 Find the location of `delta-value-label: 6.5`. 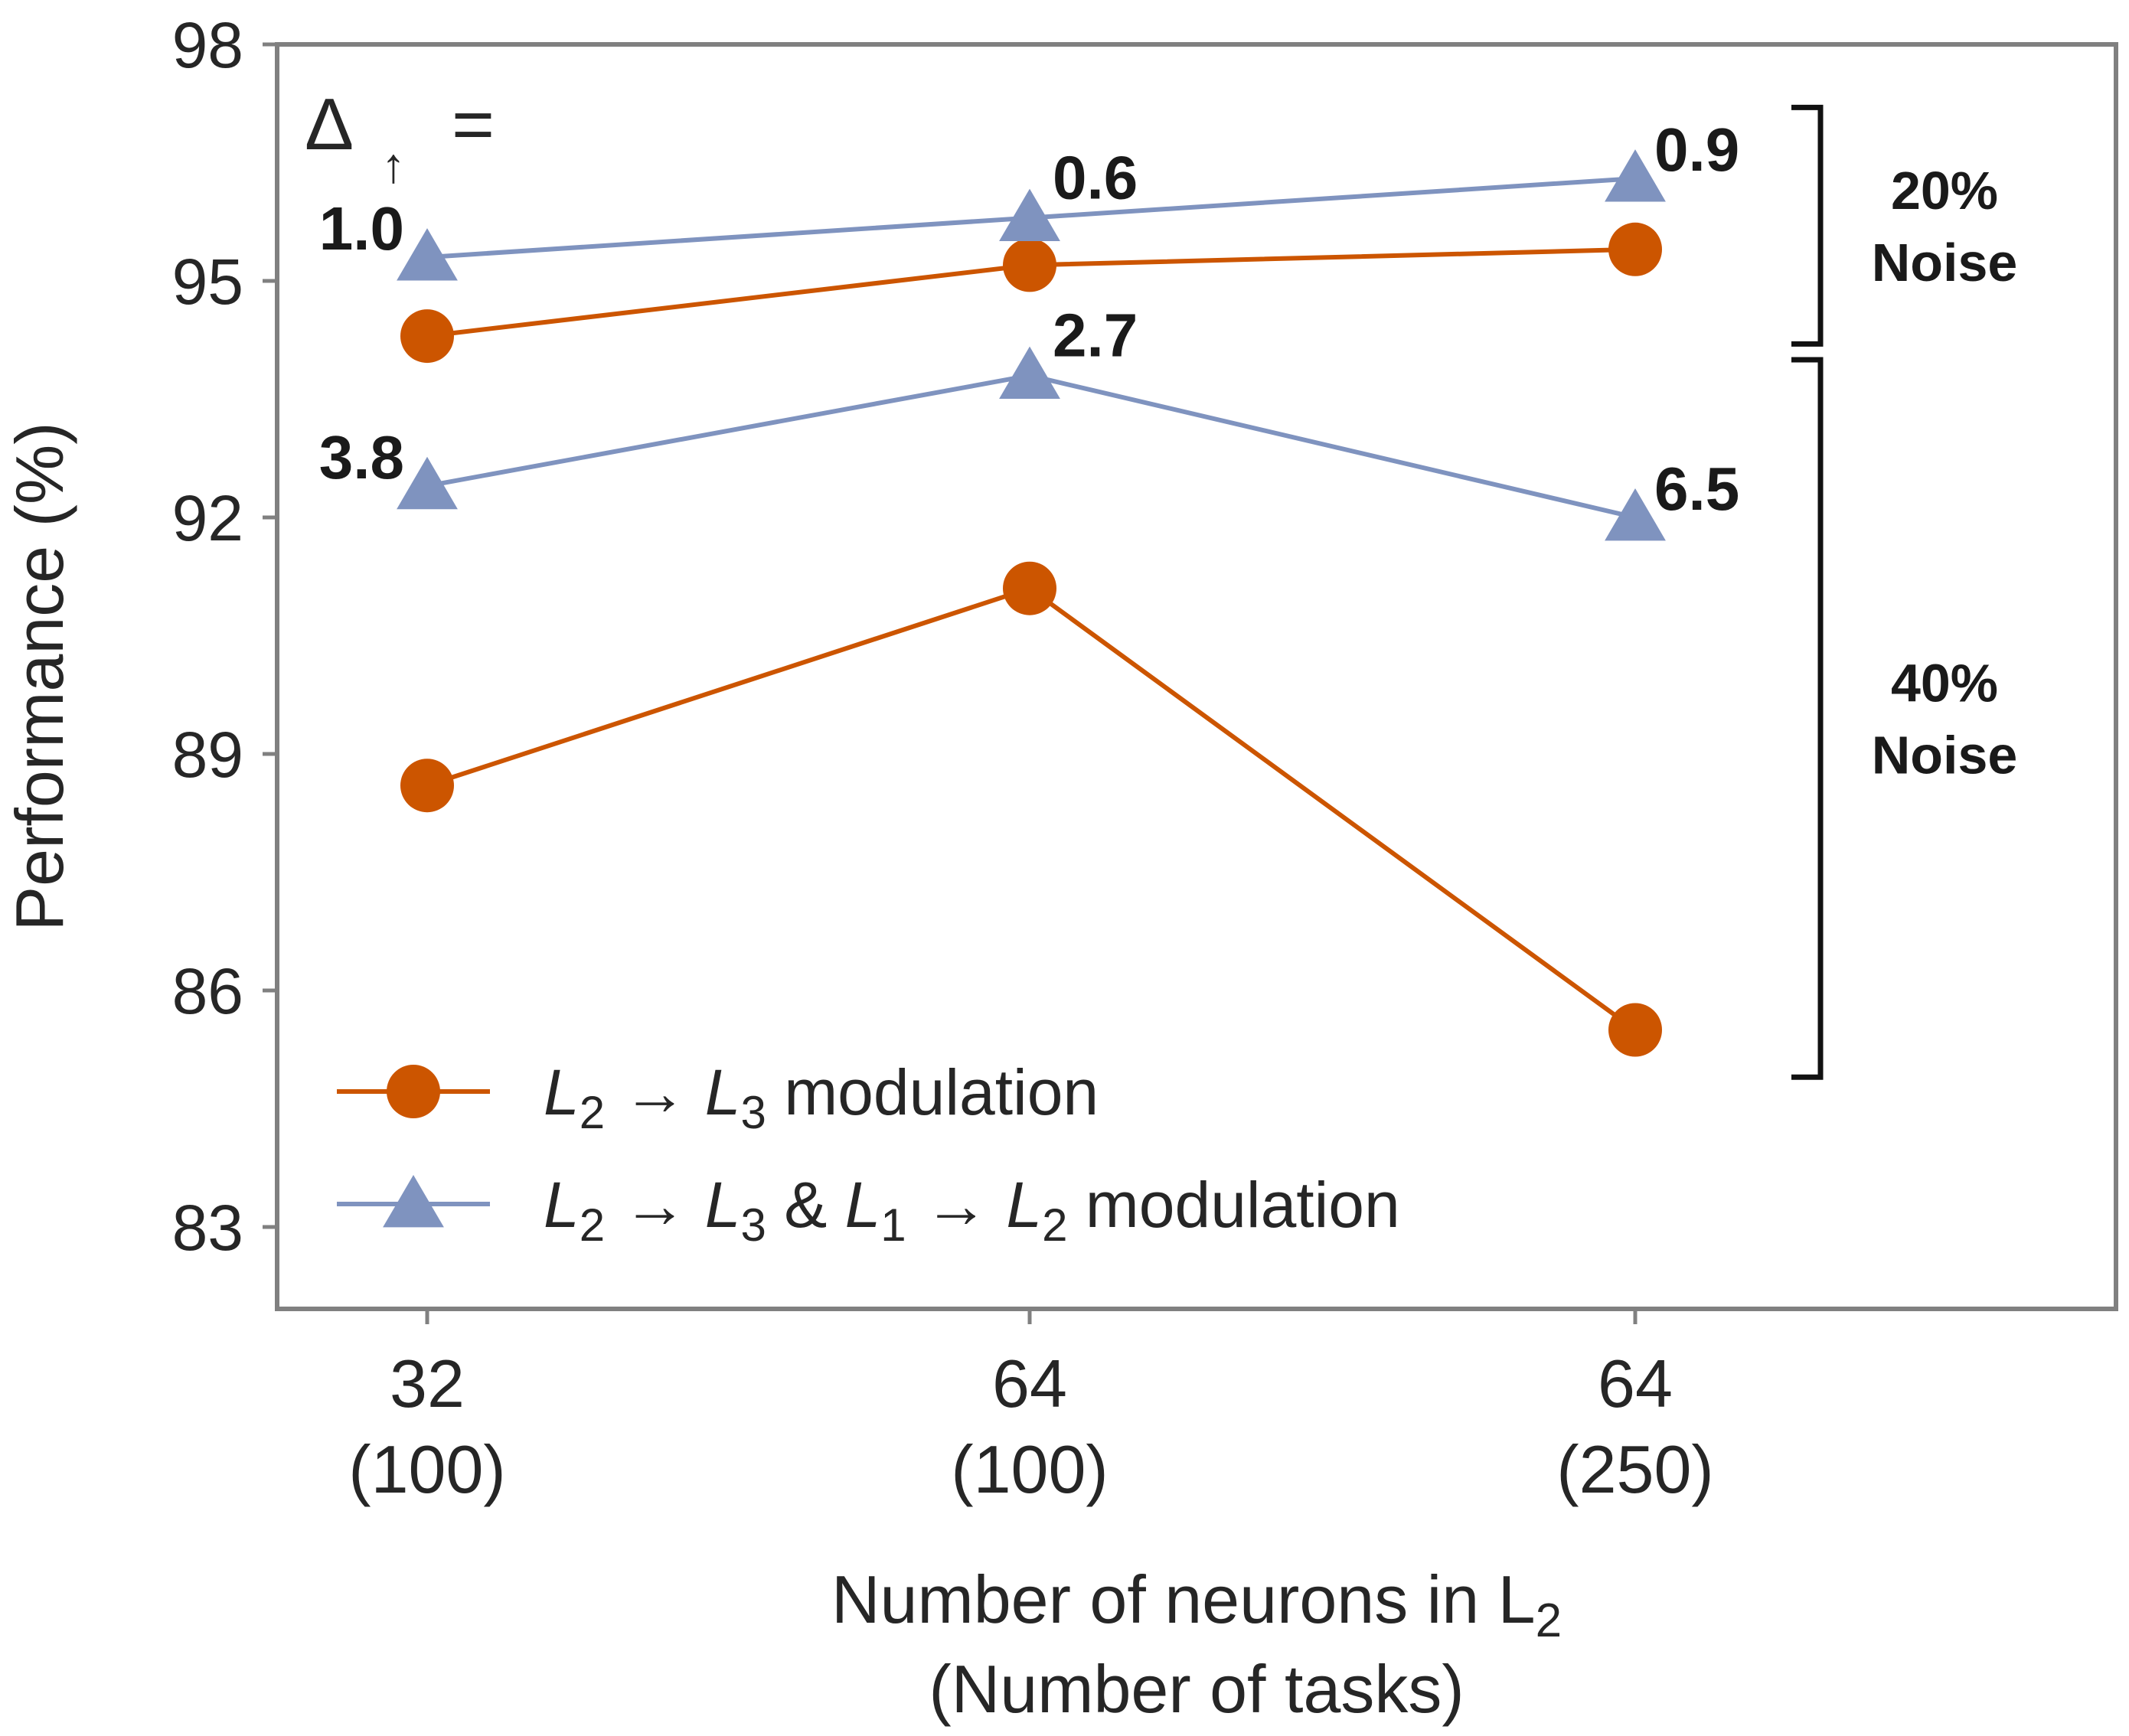

delta-value-label: 6.5 is located at coordinates (1696, 489).